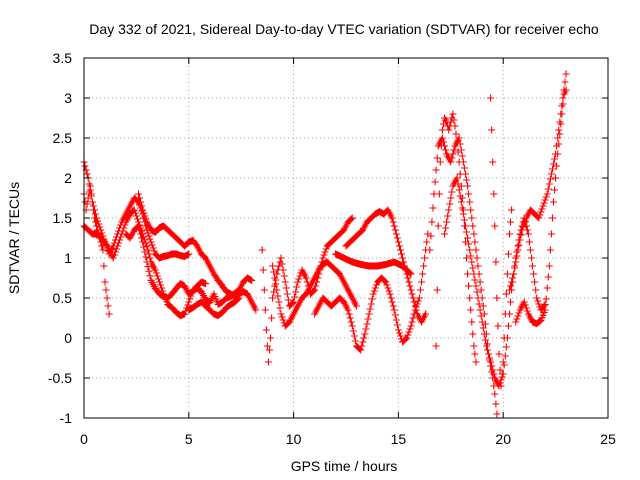  I want to click on x-tick-label: 20, so click(503, 439).